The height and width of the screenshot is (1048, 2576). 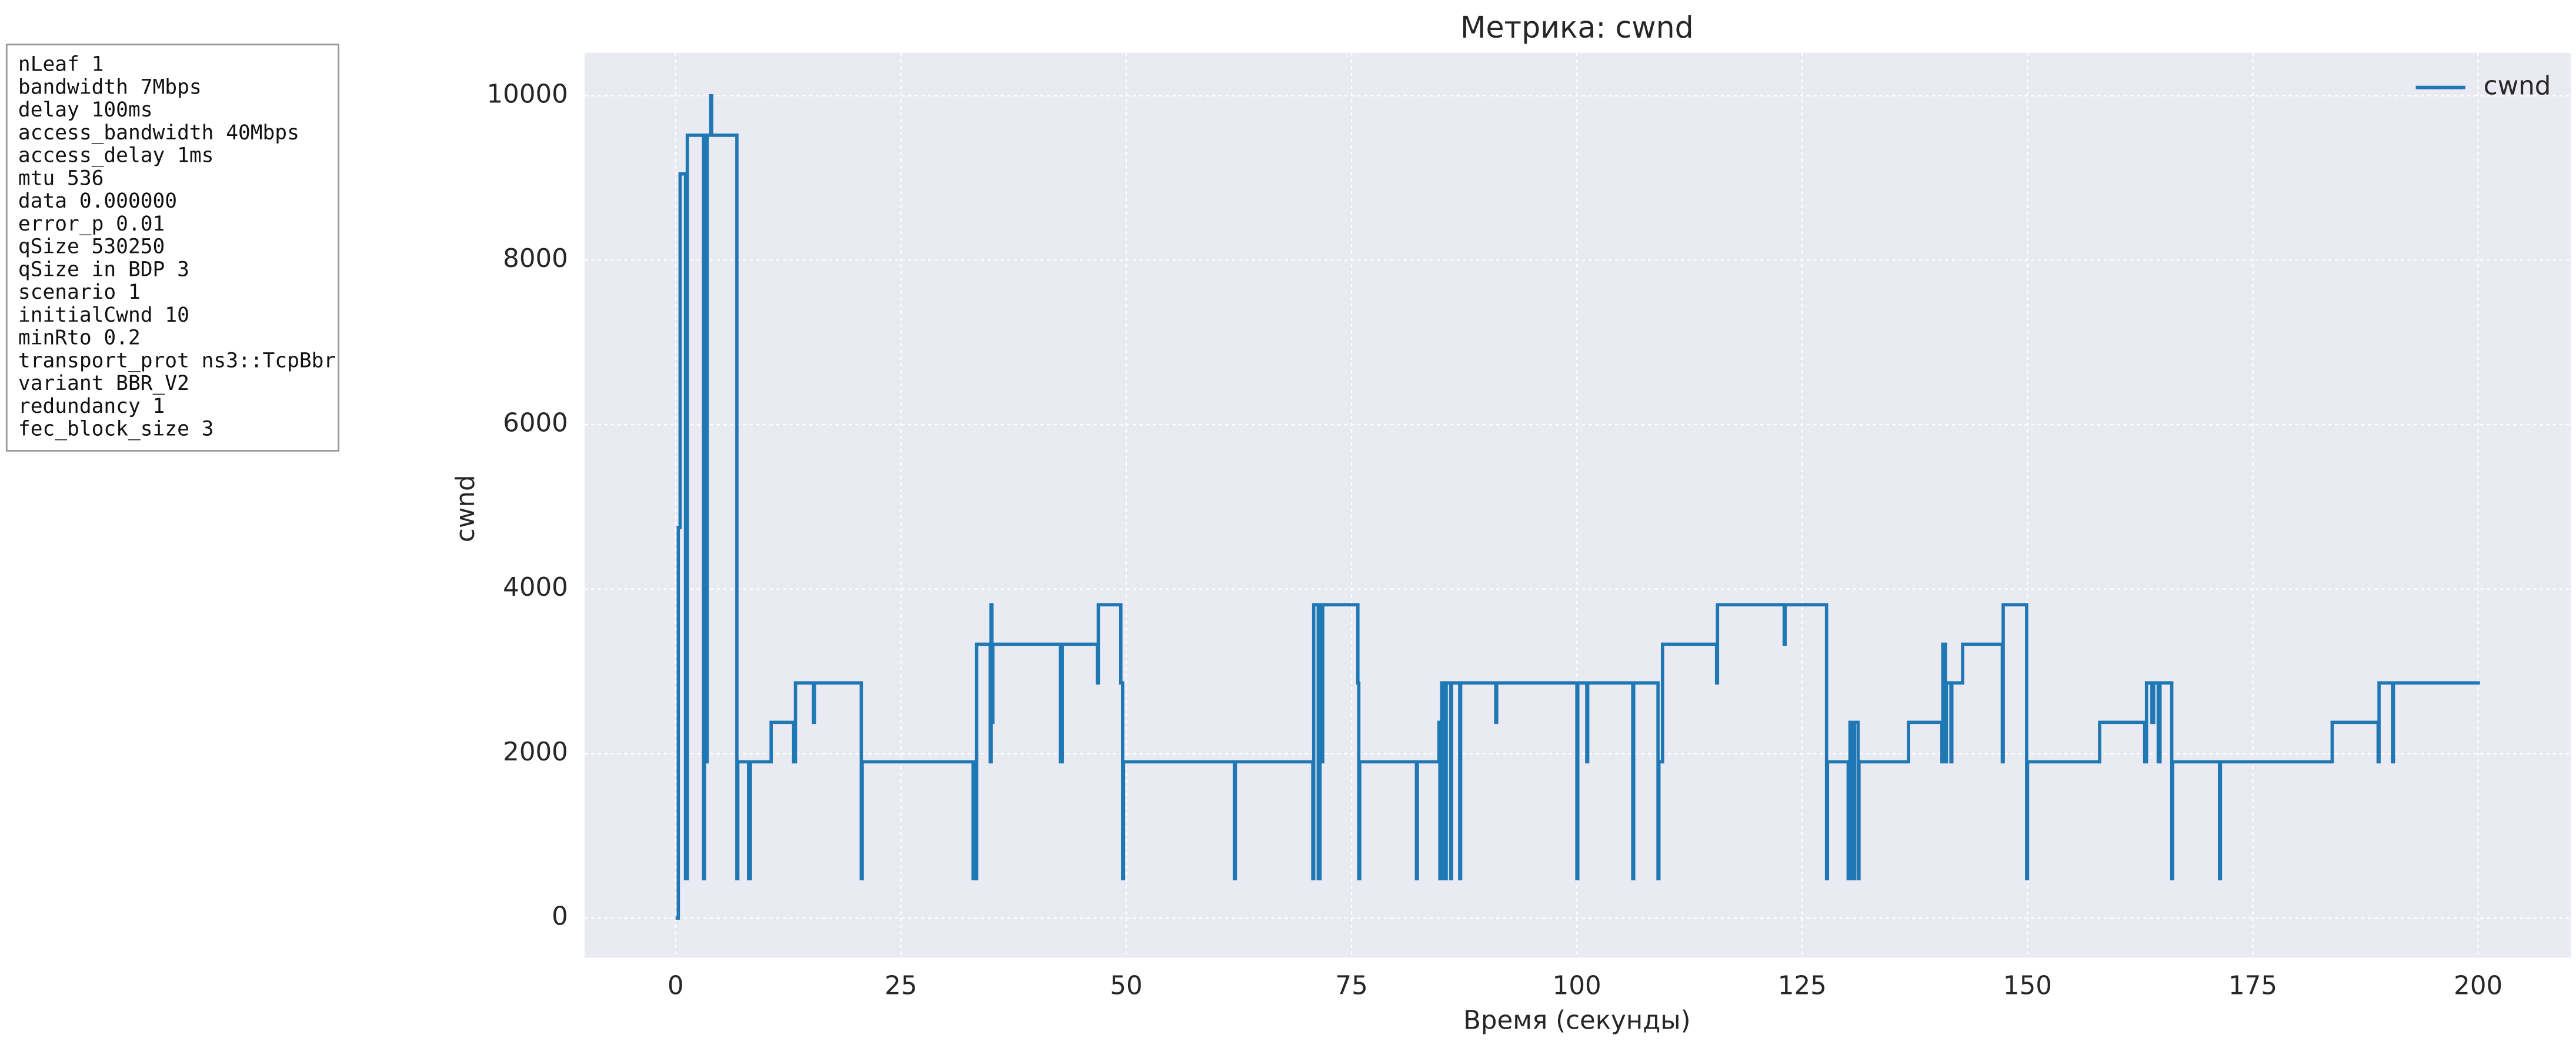 I want to click on x-tick-label: 0, so click(x=676, y=985).